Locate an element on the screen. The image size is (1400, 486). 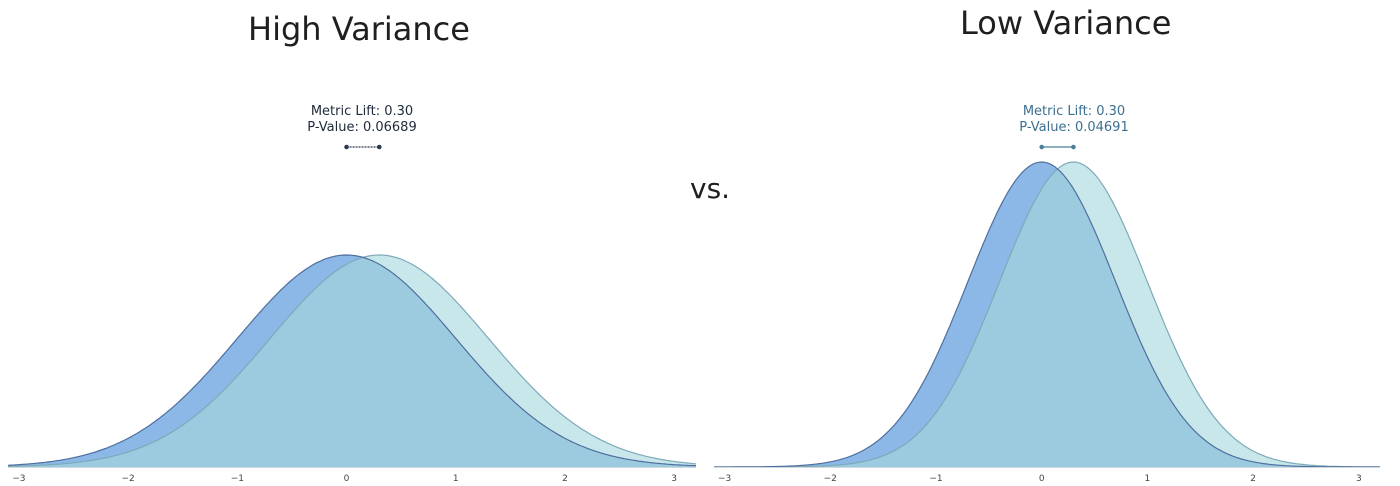
chart-title-low-variance: Low Variance is located at coordinates (1066, 23).